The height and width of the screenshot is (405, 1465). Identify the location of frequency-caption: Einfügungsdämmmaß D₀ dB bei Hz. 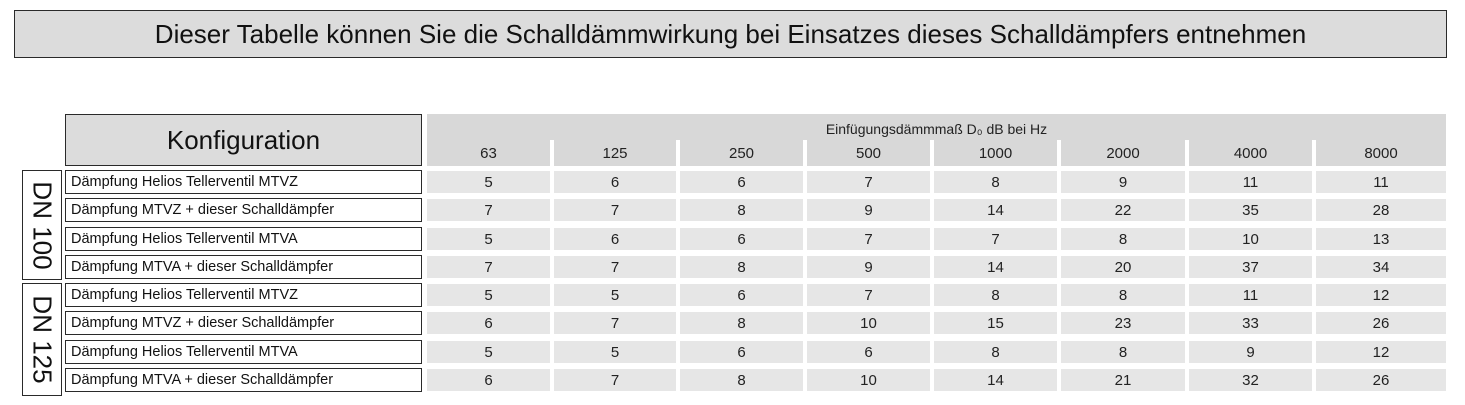
(936, 129).